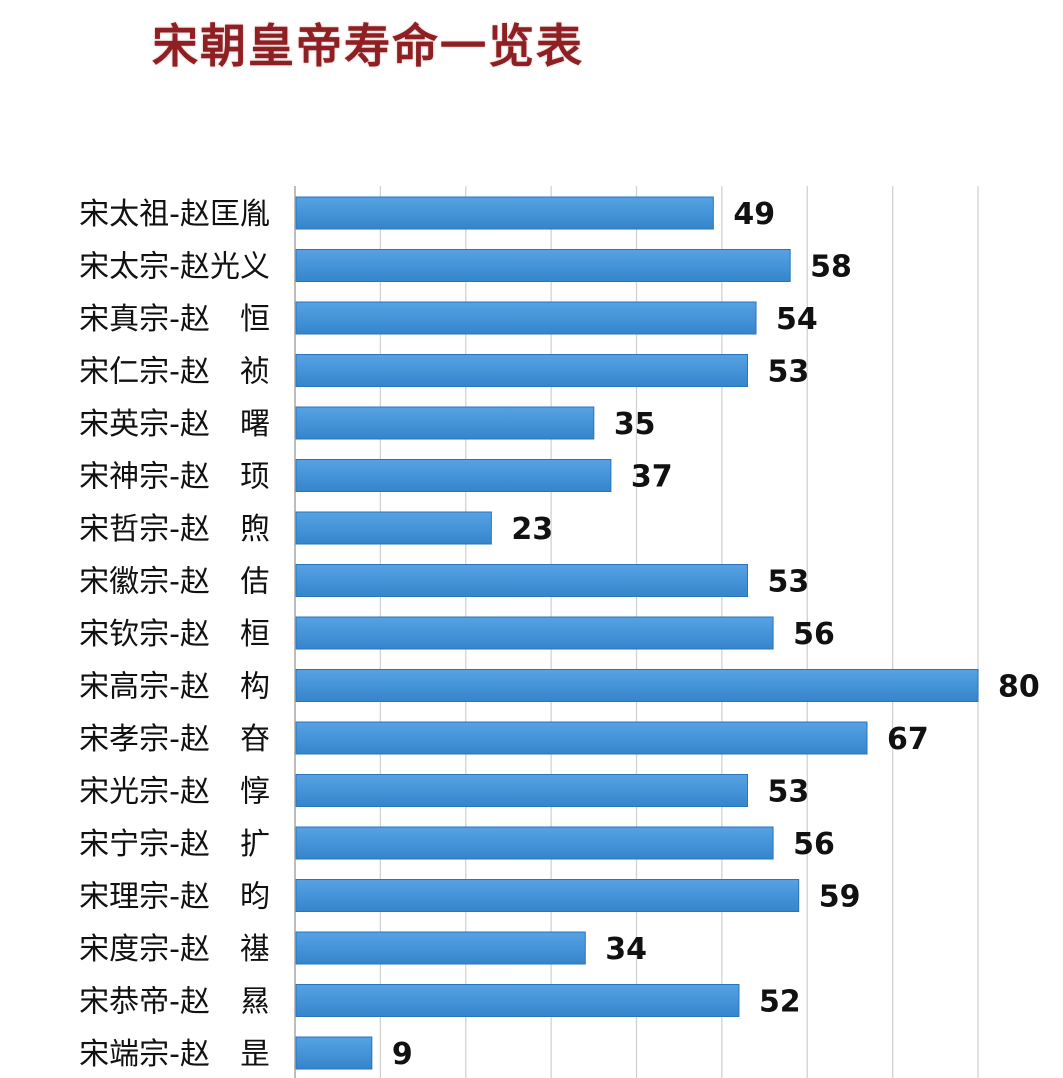 Image resolution: width=1063 pixels, height=1078 pixels. What do you see at coordinates (174, 319) in the screenshot?
I see `category-label: 宋真宗-赵 恒` at bounding box center [174, 319].